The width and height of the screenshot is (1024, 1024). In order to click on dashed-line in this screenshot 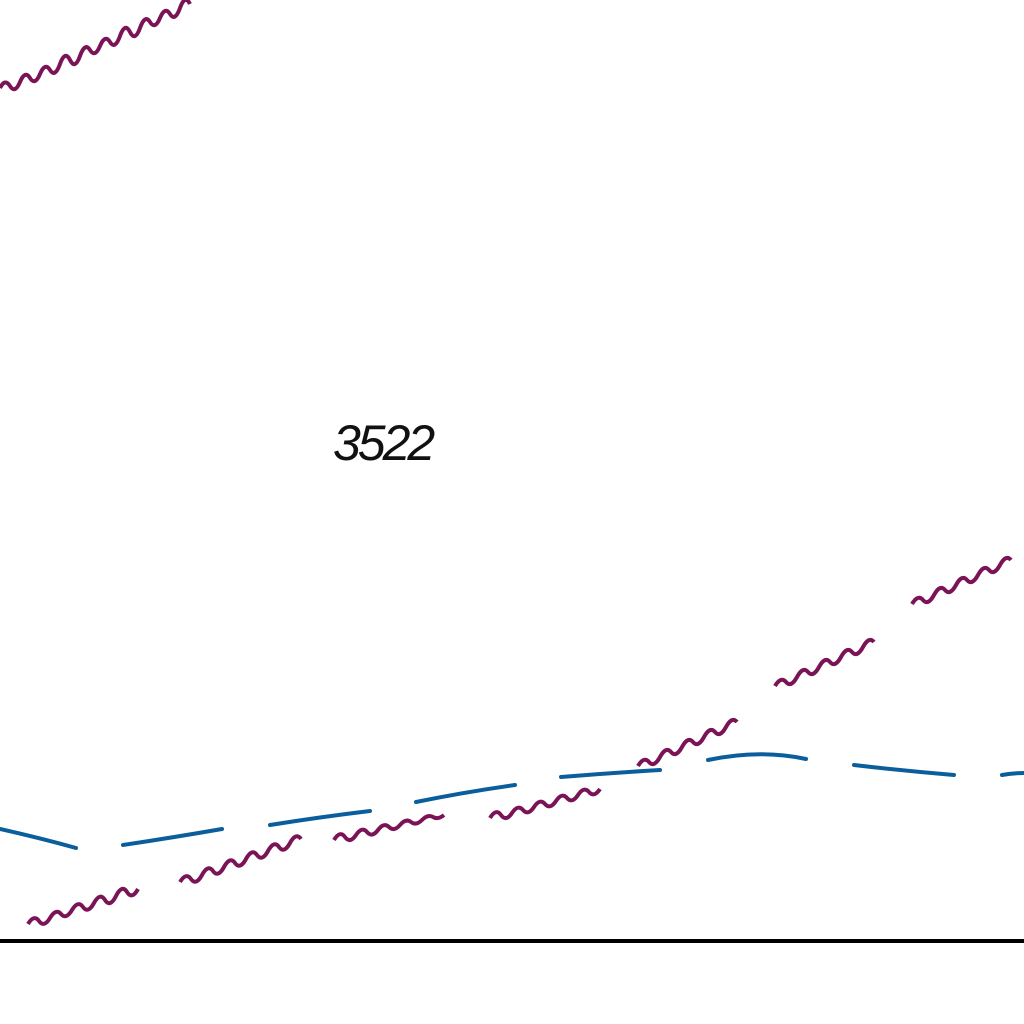, I will do `click(512, 801)`.